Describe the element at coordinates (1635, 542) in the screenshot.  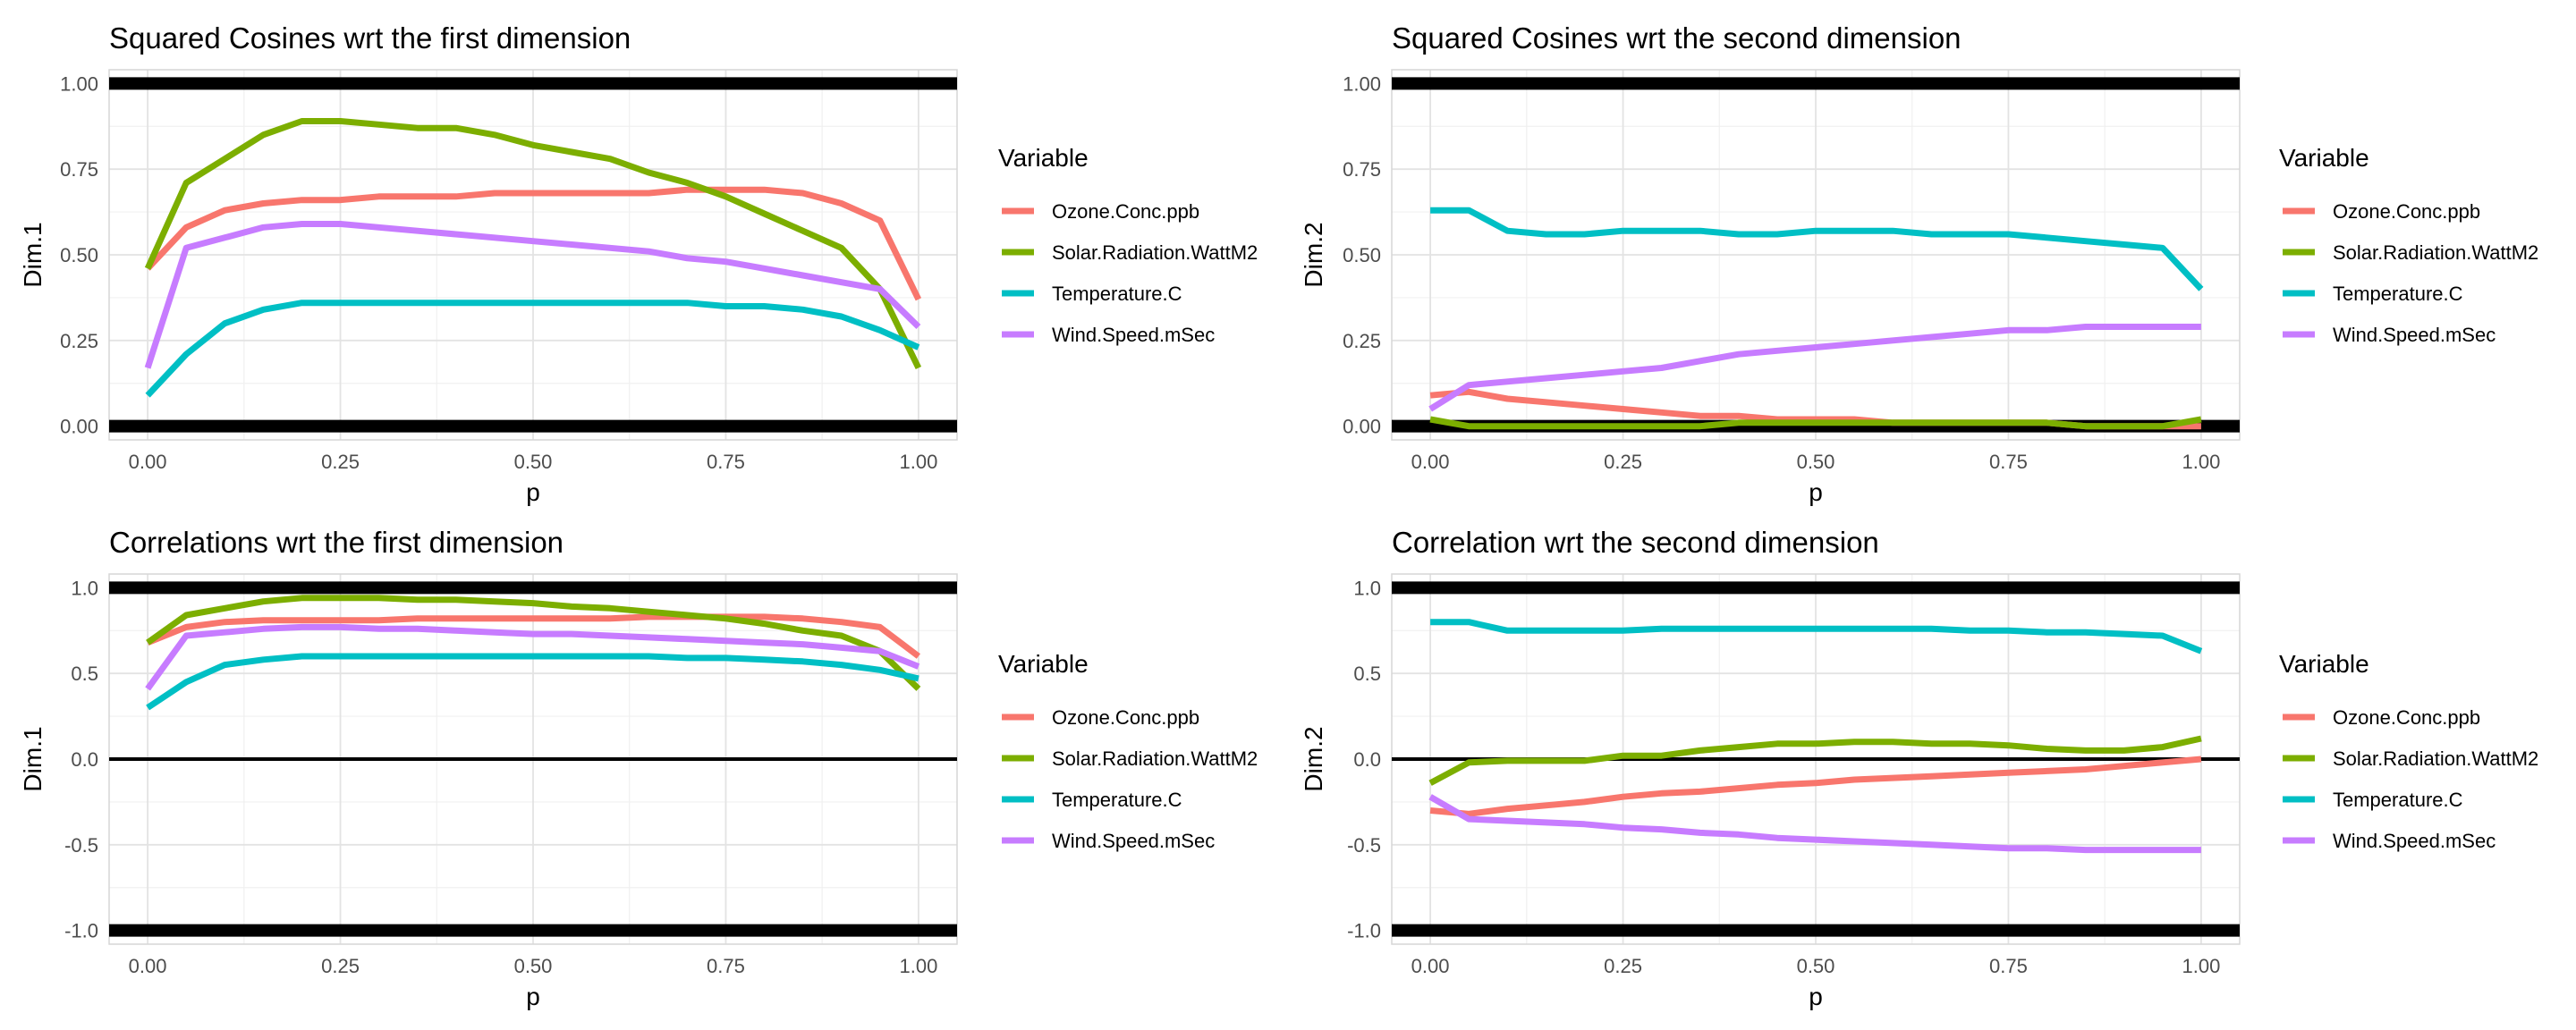
I see `chart-title: Correlation wrt the second dimension` at that location.